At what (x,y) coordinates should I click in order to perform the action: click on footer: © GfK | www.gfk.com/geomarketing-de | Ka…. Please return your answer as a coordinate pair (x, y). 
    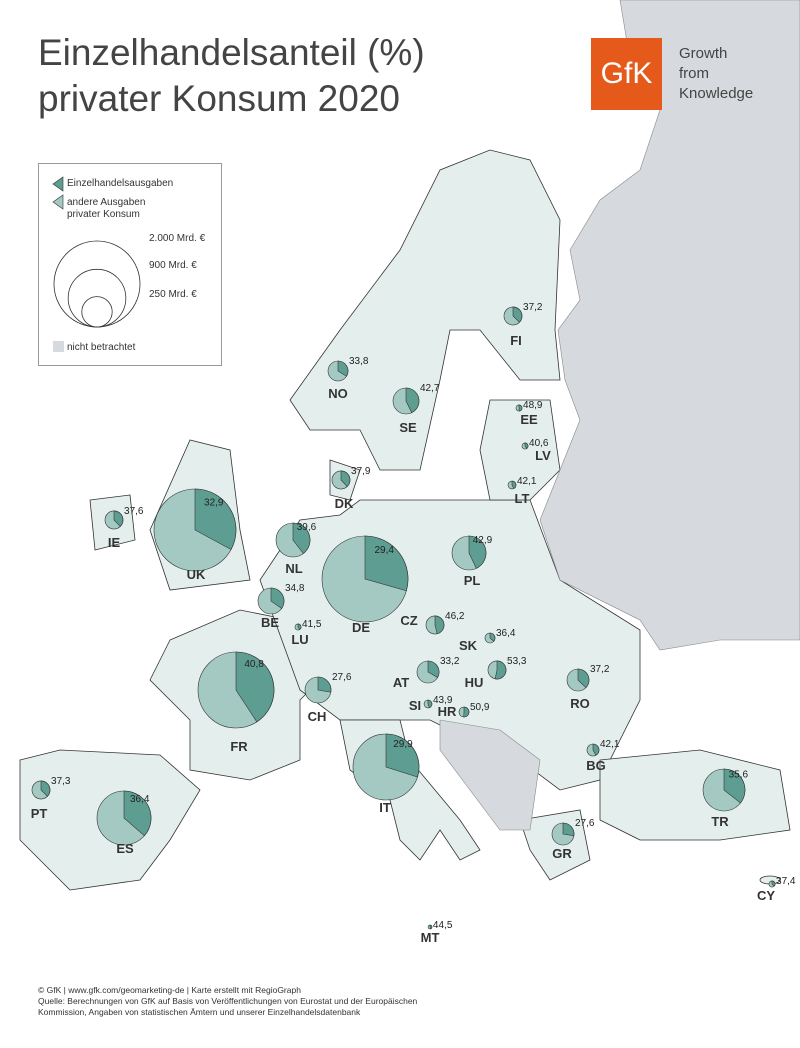
    Looking at the image, I should click on (227, 1001).